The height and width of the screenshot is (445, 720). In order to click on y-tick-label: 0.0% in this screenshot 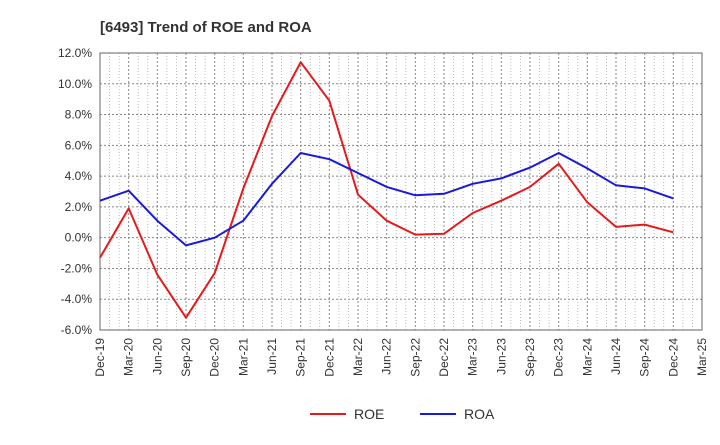, I will do `click(79, 238)`.